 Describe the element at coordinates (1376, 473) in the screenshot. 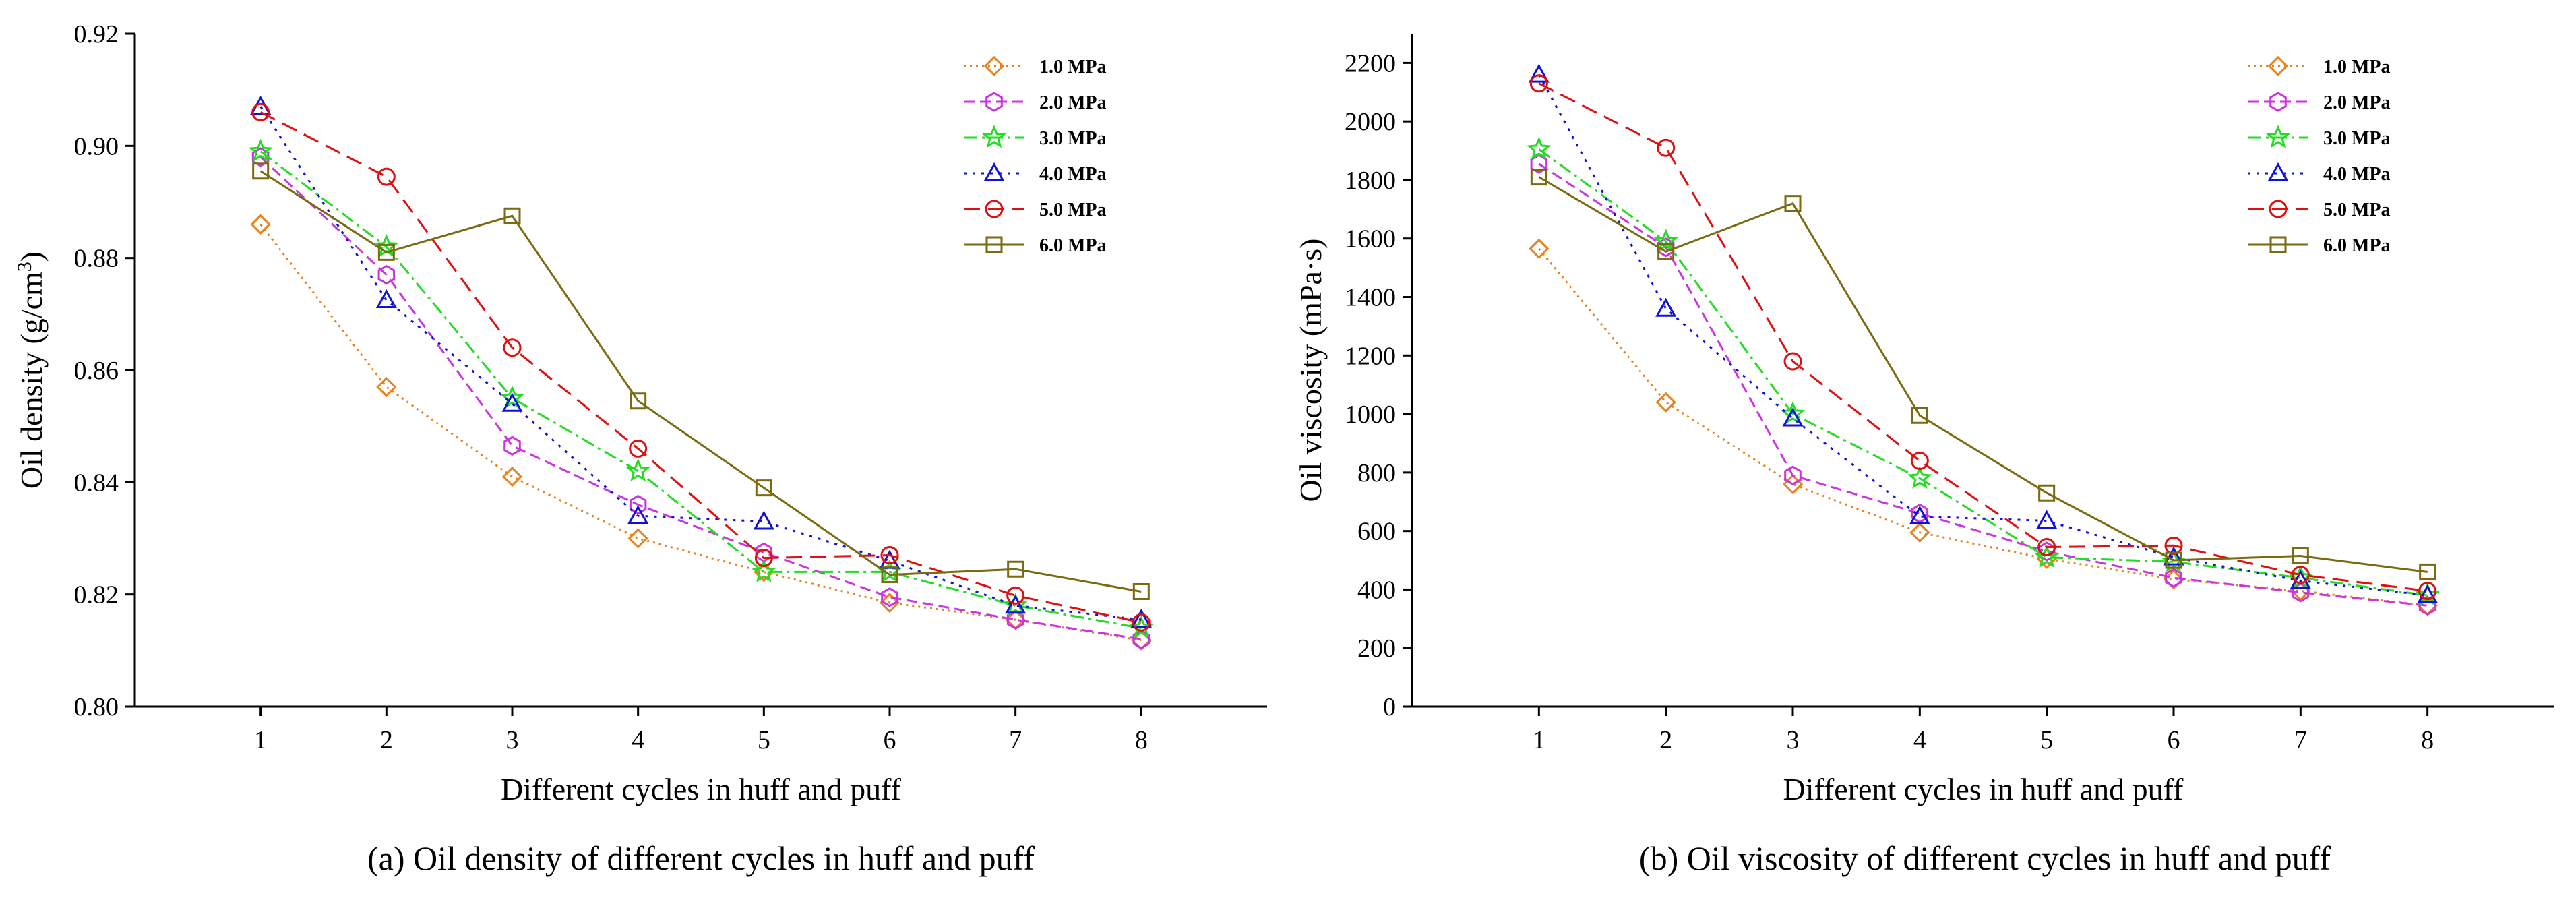

I see `y-tick-label: 800` at that location.